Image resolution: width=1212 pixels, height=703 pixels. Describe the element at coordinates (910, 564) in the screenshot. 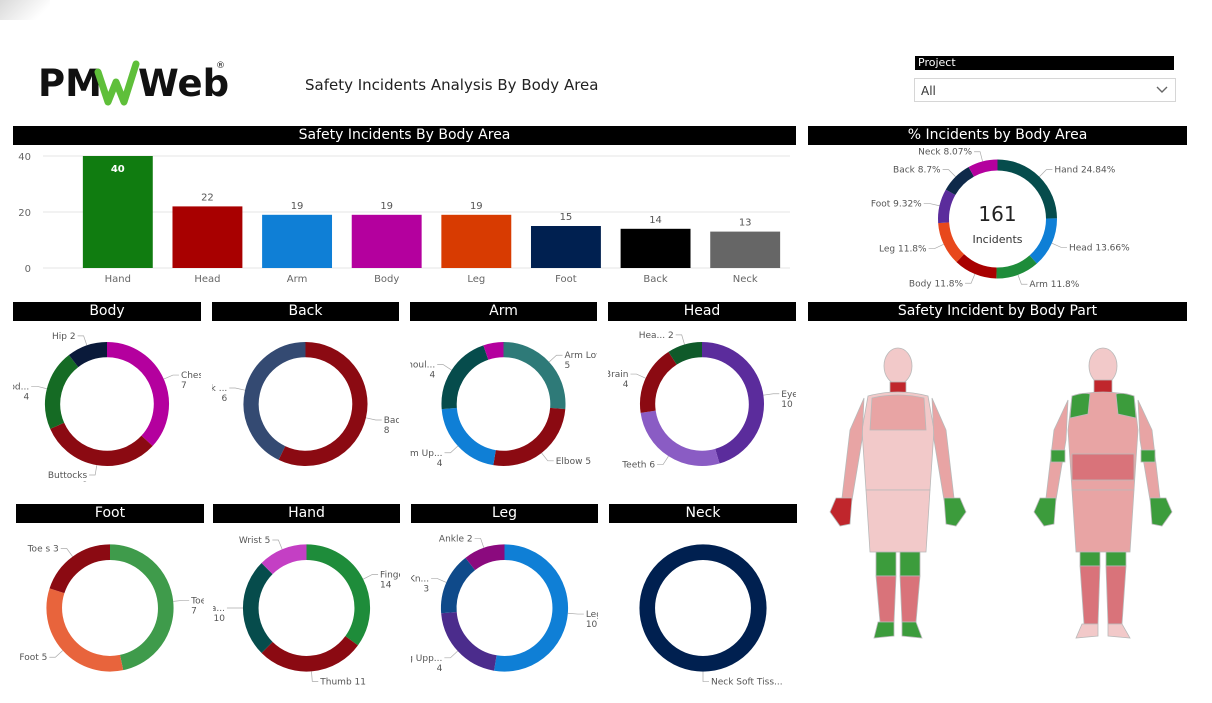

I see `front-knee-left` at that location.